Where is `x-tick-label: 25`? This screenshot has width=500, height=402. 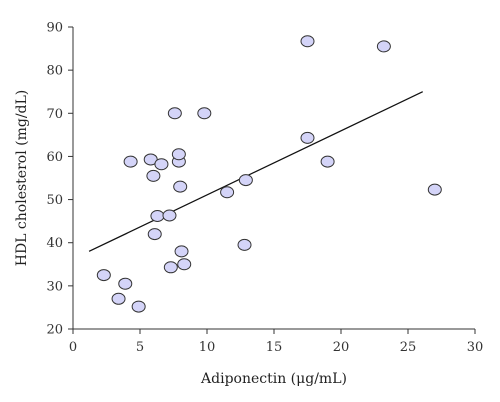
x-tick-label: 25 is located at coordinates (408, 347).